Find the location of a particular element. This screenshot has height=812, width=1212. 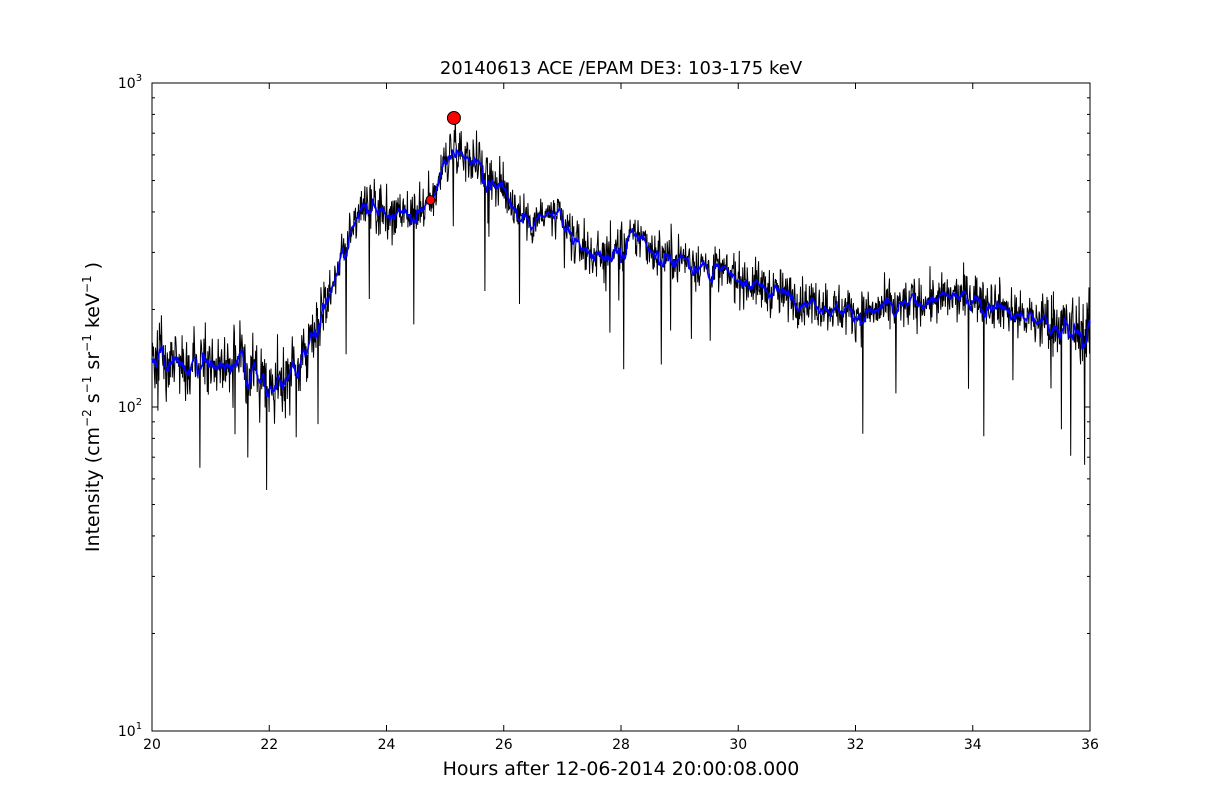

x-tick-label: 30 is located at coordinates (738, 745).